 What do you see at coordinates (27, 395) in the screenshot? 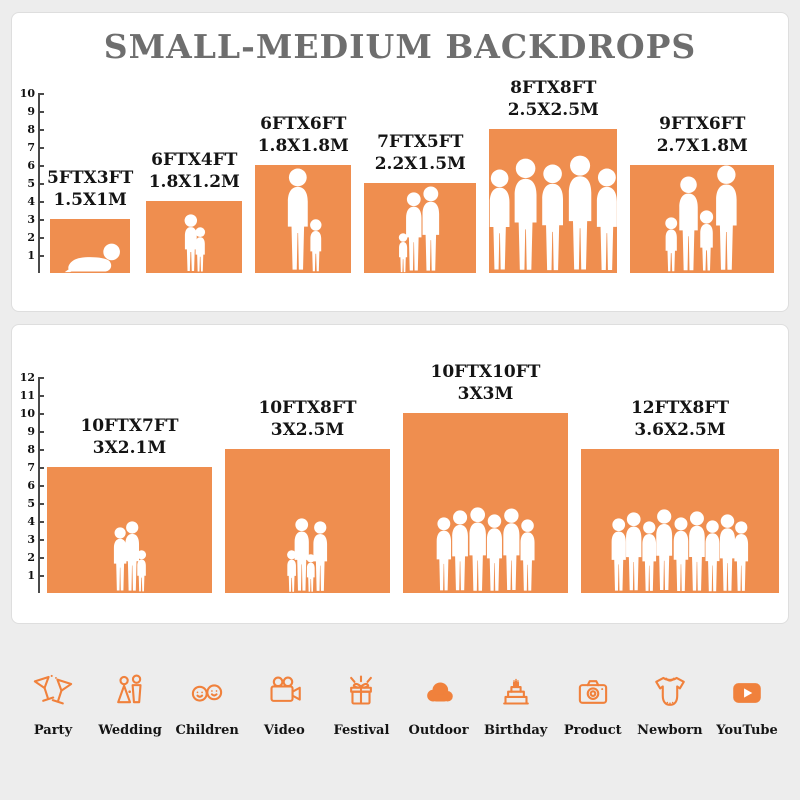
I see `axis-tick-label: 11` at bounding box center [27, 395].